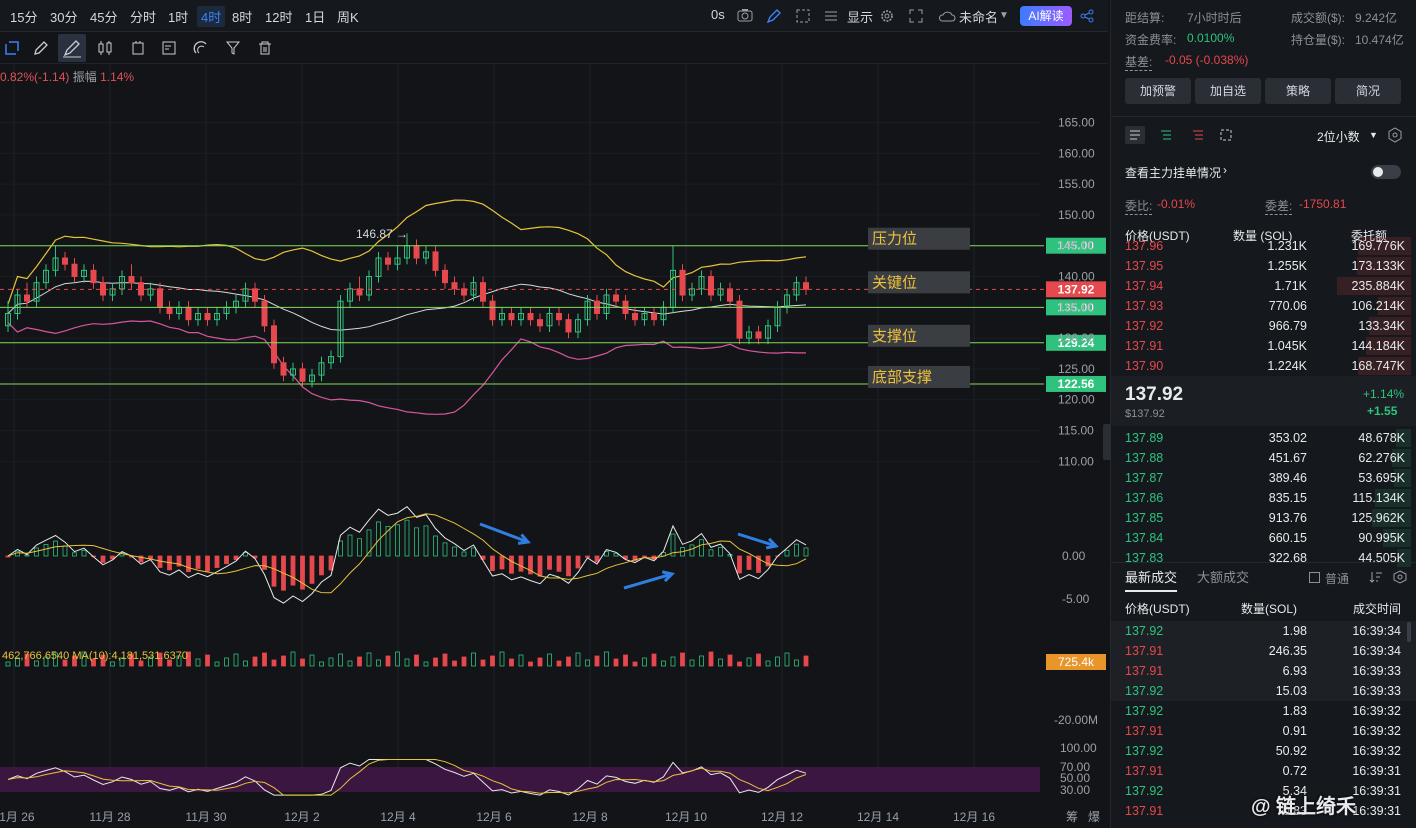 This screenshot has width=1416, height=828. Describe the element at coordinates (41, 48) in the screenshot. I see `pencil-icon` at that location.